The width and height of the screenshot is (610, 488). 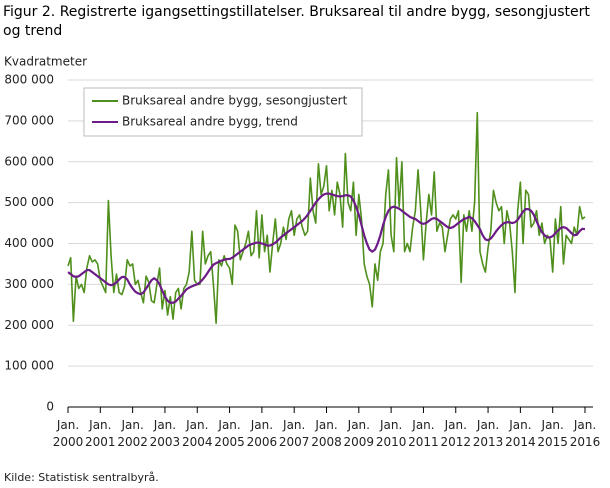 What do you see at coordinates (197, 442) in the screenshot?
I see `x-tick-label-line: 2004` at bounding box center [197, 442].